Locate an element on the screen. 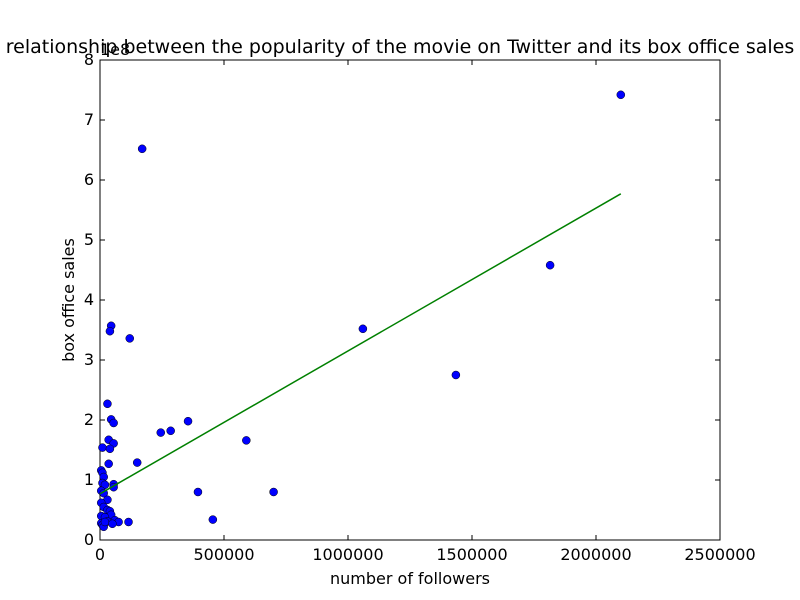 The image size is (800, 600). x-tick-label: 500000 is located at coordinates (223, 554).